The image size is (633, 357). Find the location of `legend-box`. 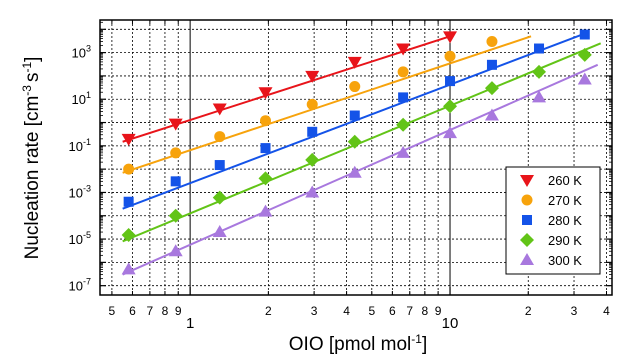

legend-box is located at coordinates (553, 220).